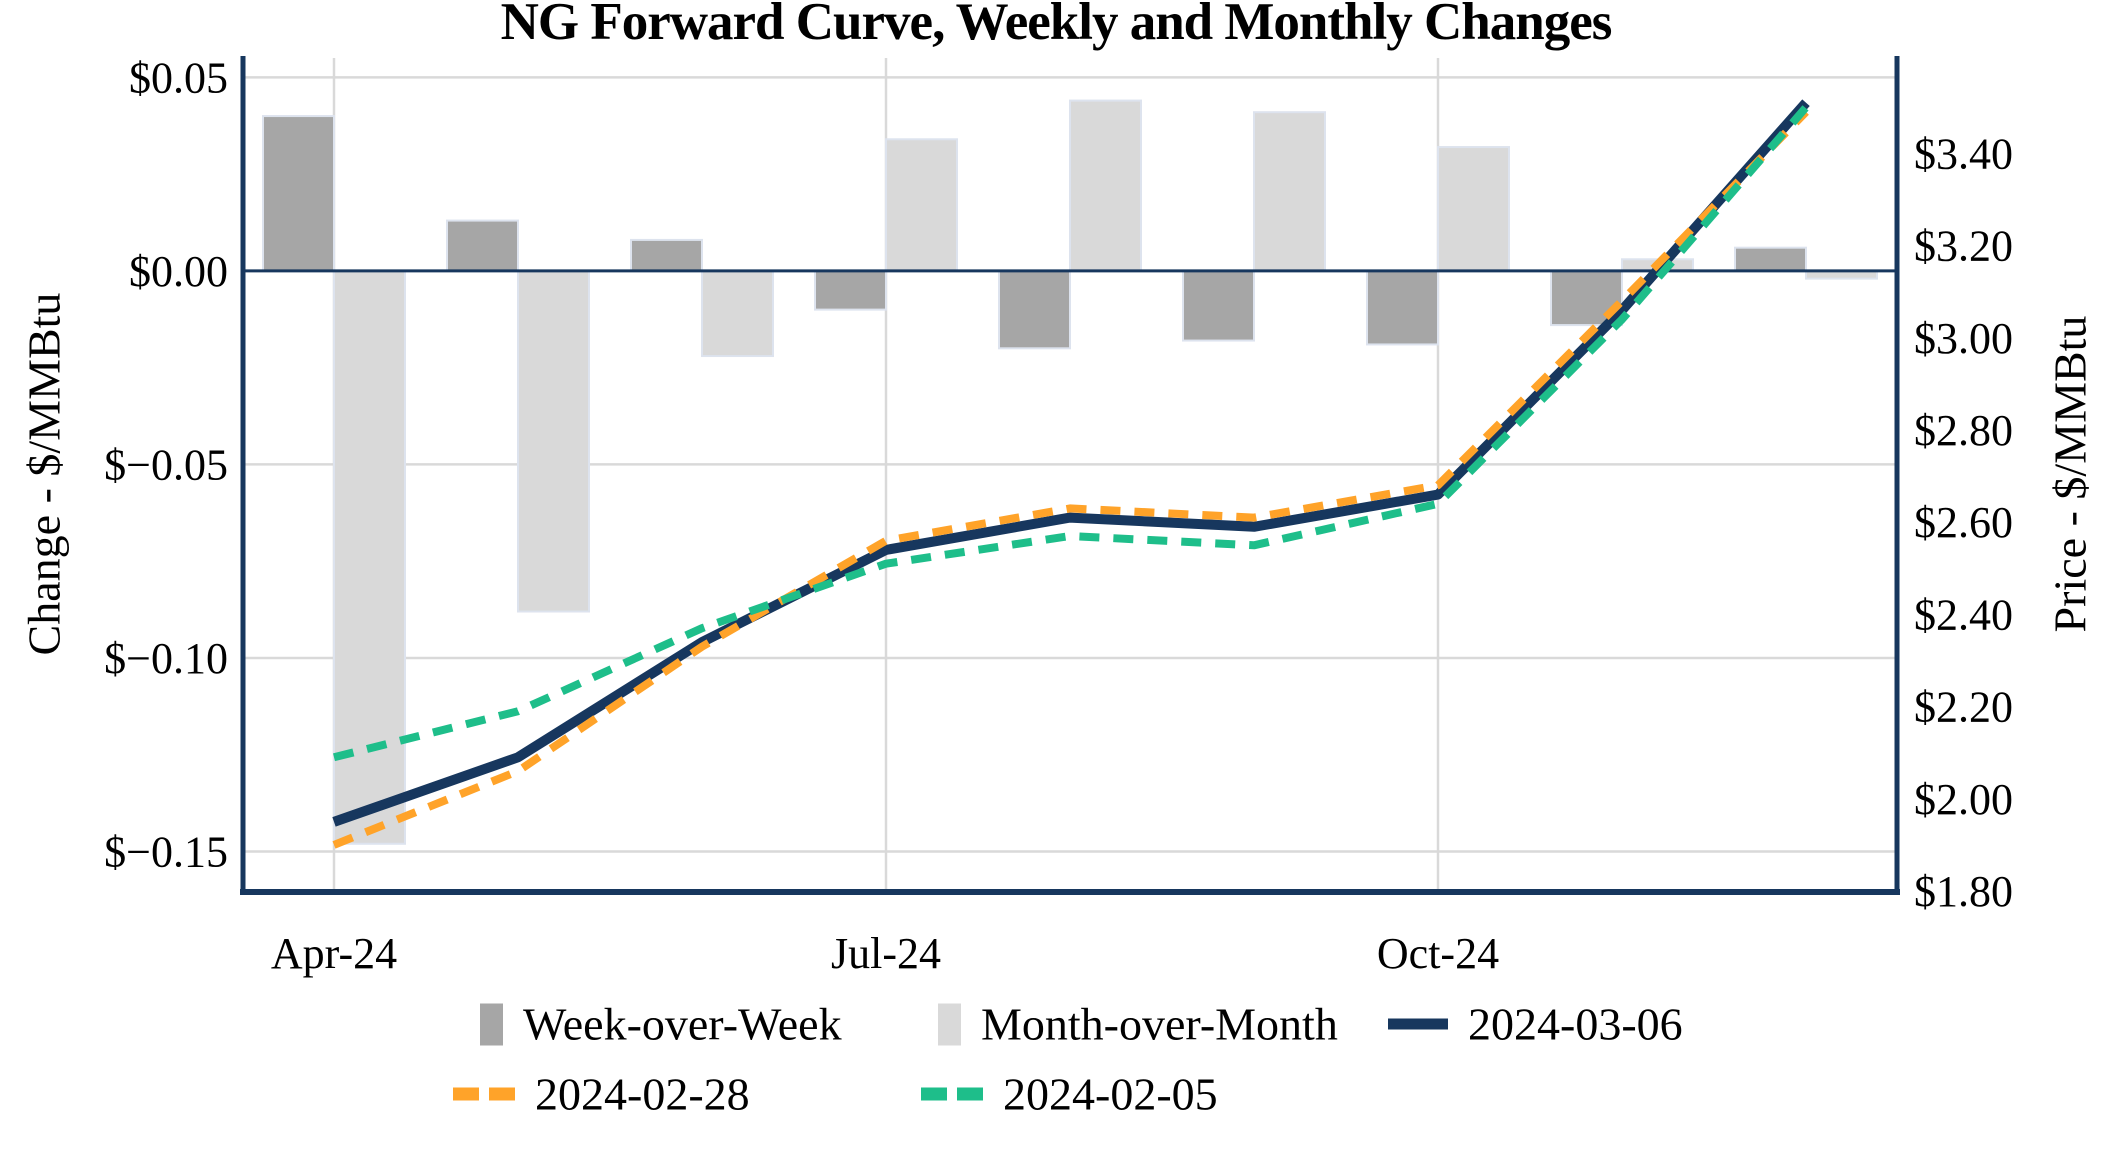 The width and height of the screenshot is (2112, 1152). Describe the element at coordinates (1575, 1024) in the screenshot. I see `legend-label-2024-03-06: 2024-03-06` at that location.